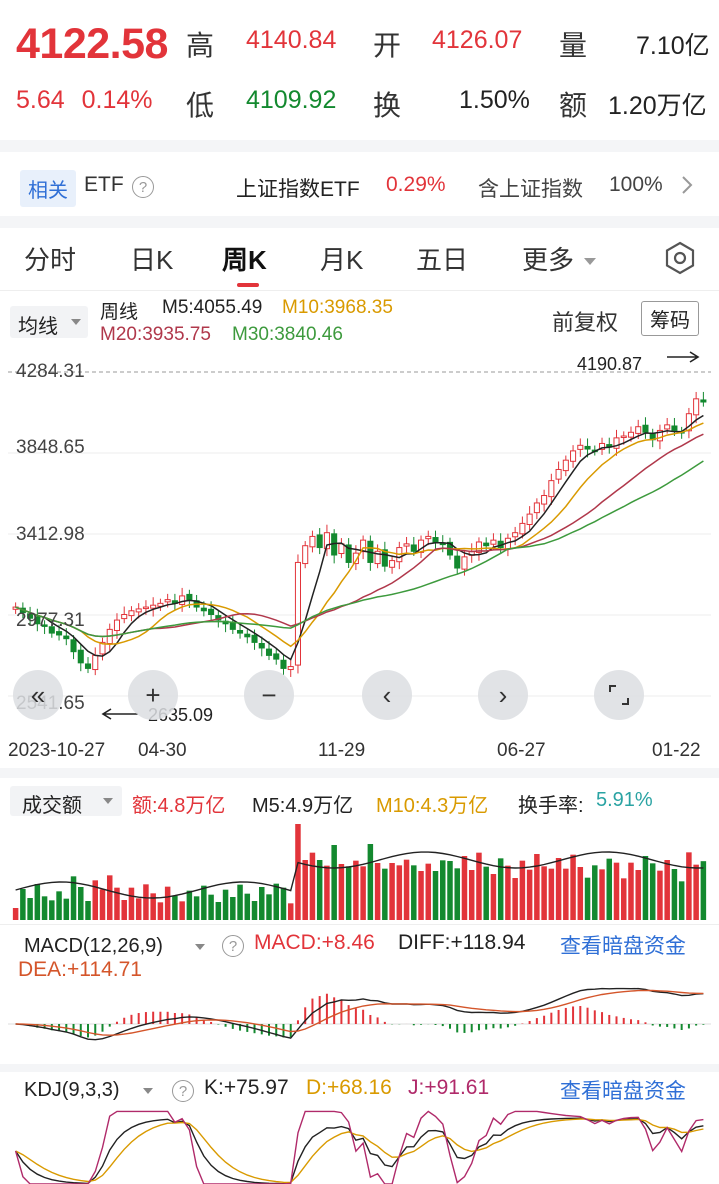 This screenshot has width=719, height=1184. I want to click on active-tab-indicator, so click(248, 285).